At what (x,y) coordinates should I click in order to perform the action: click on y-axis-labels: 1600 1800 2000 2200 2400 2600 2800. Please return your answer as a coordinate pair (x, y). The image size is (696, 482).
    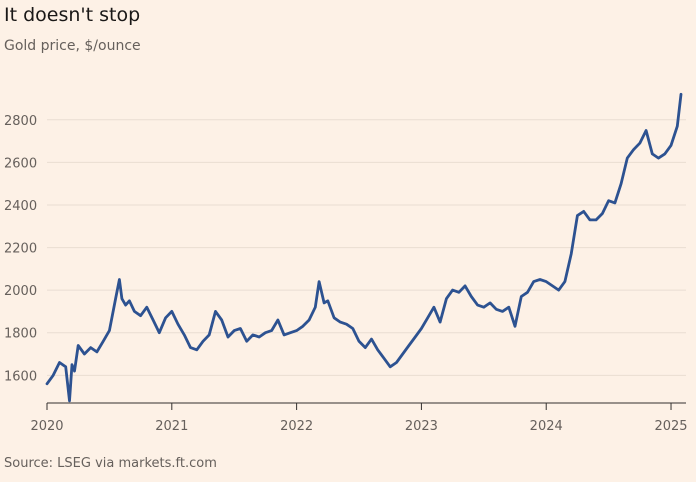
    Looking at the image, I should click on (20, 249).